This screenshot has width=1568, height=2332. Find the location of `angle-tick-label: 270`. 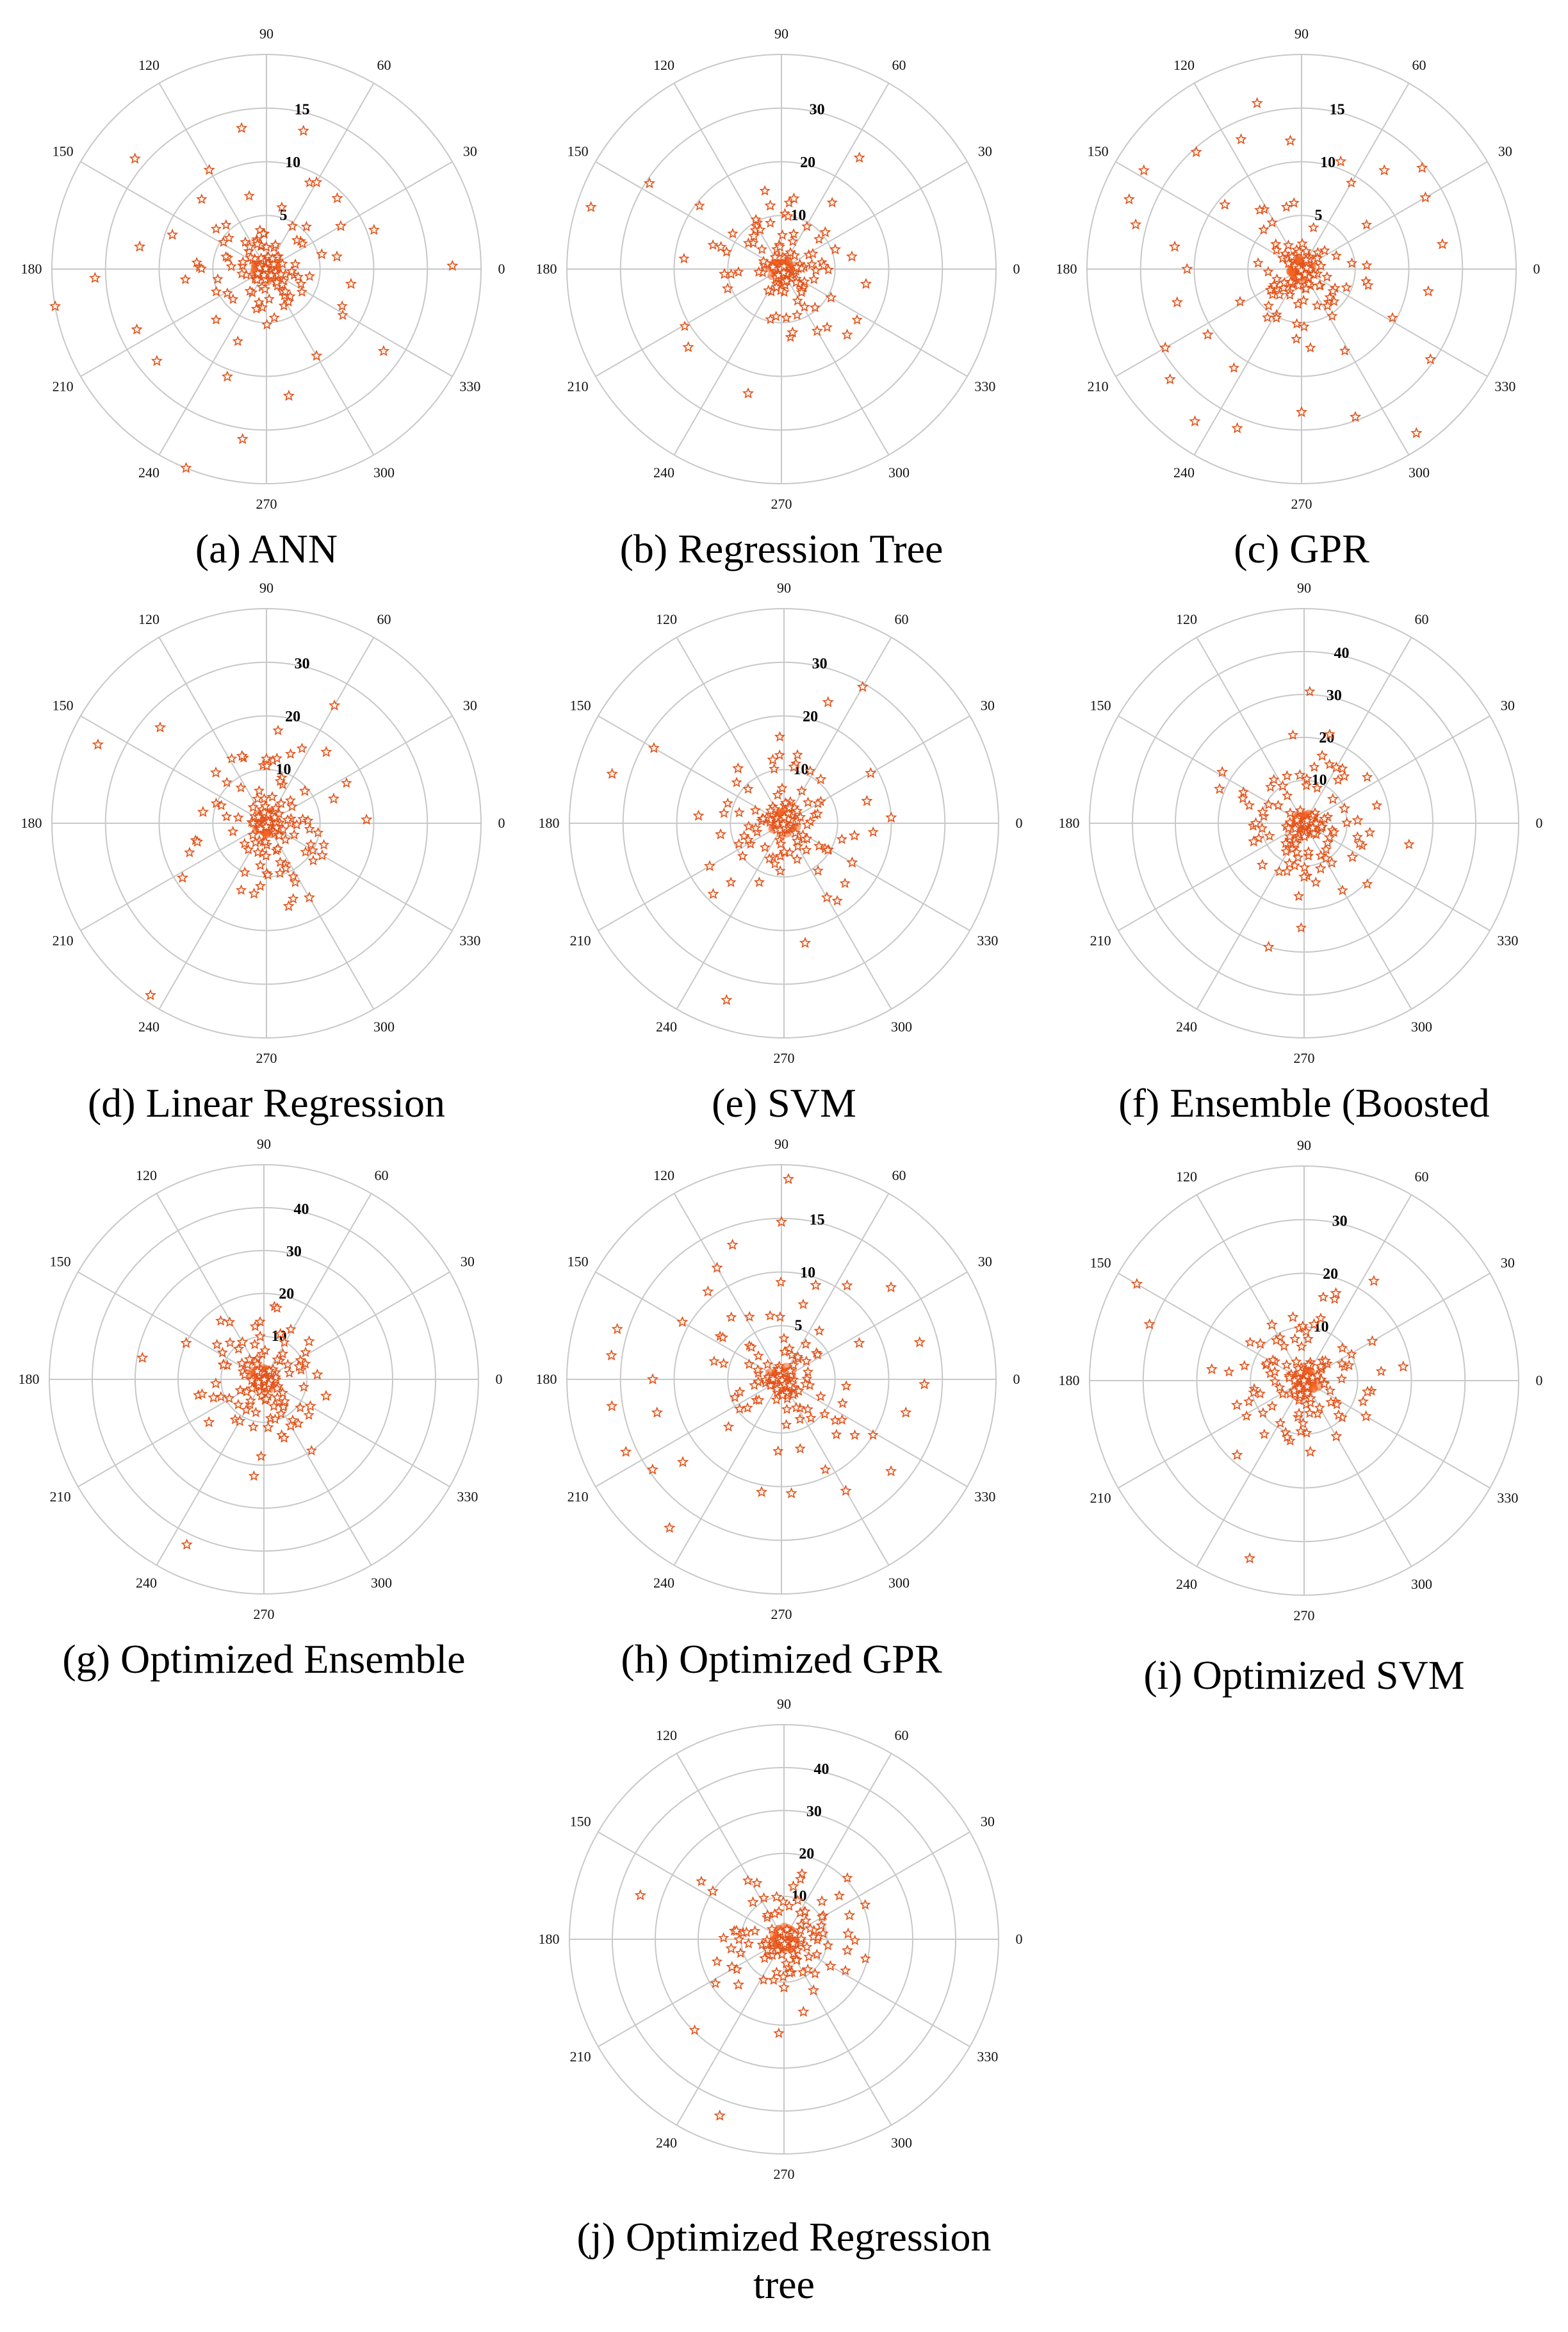

angle-tick-label: 270 is located at coordinates (781, 1614).